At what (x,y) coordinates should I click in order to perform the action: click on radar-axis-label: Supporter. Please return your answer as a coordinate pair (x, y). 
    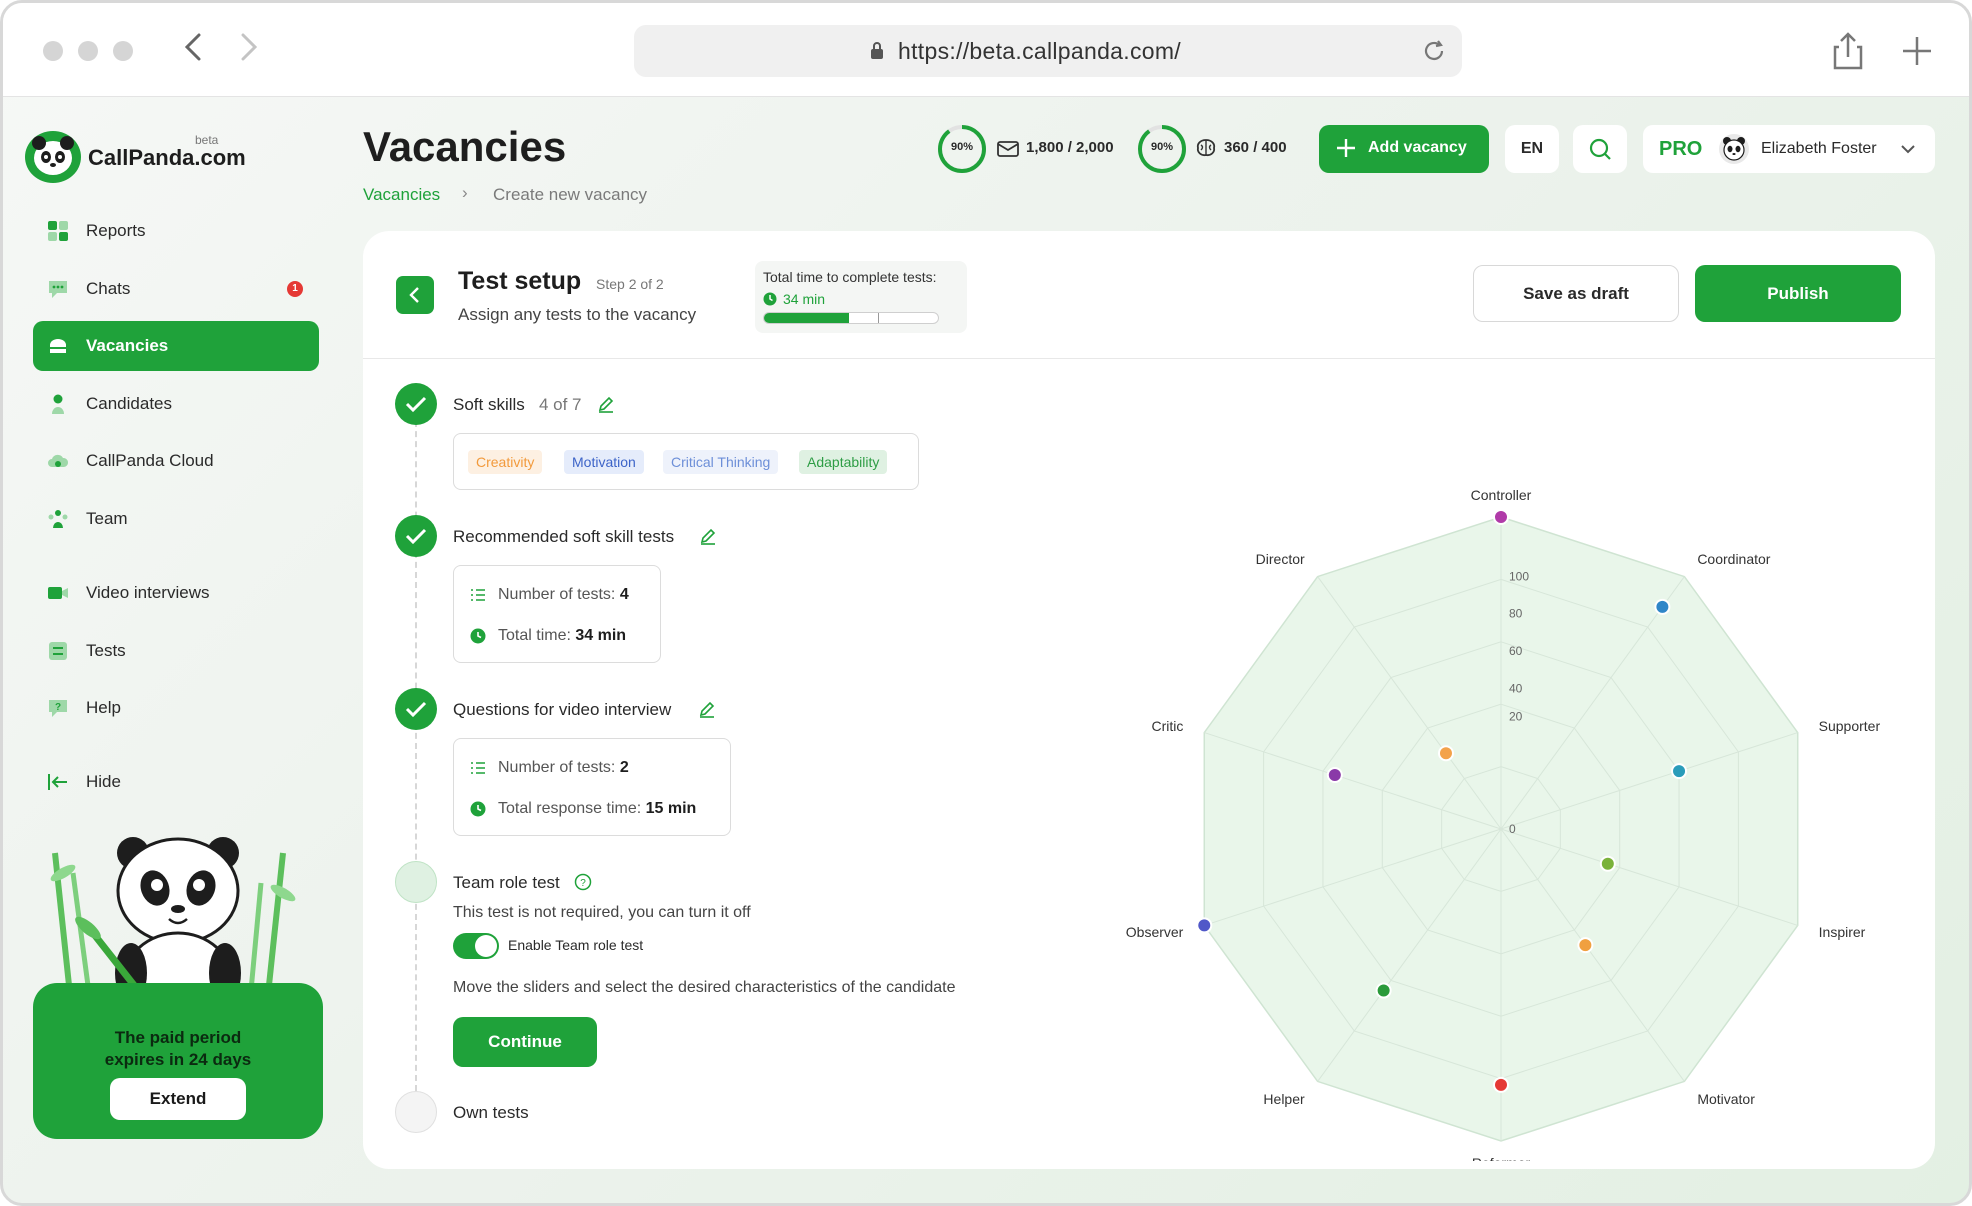
    Looking at the image, I should click on (1850, 726).